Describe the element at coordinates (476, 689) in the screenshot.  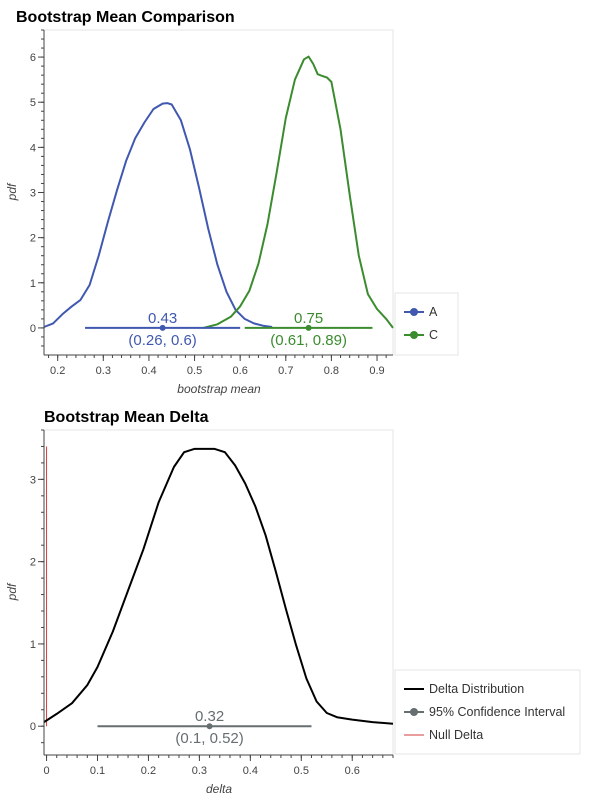
I see `legend-label-delta-distribution: Delta Distribution` at that location.